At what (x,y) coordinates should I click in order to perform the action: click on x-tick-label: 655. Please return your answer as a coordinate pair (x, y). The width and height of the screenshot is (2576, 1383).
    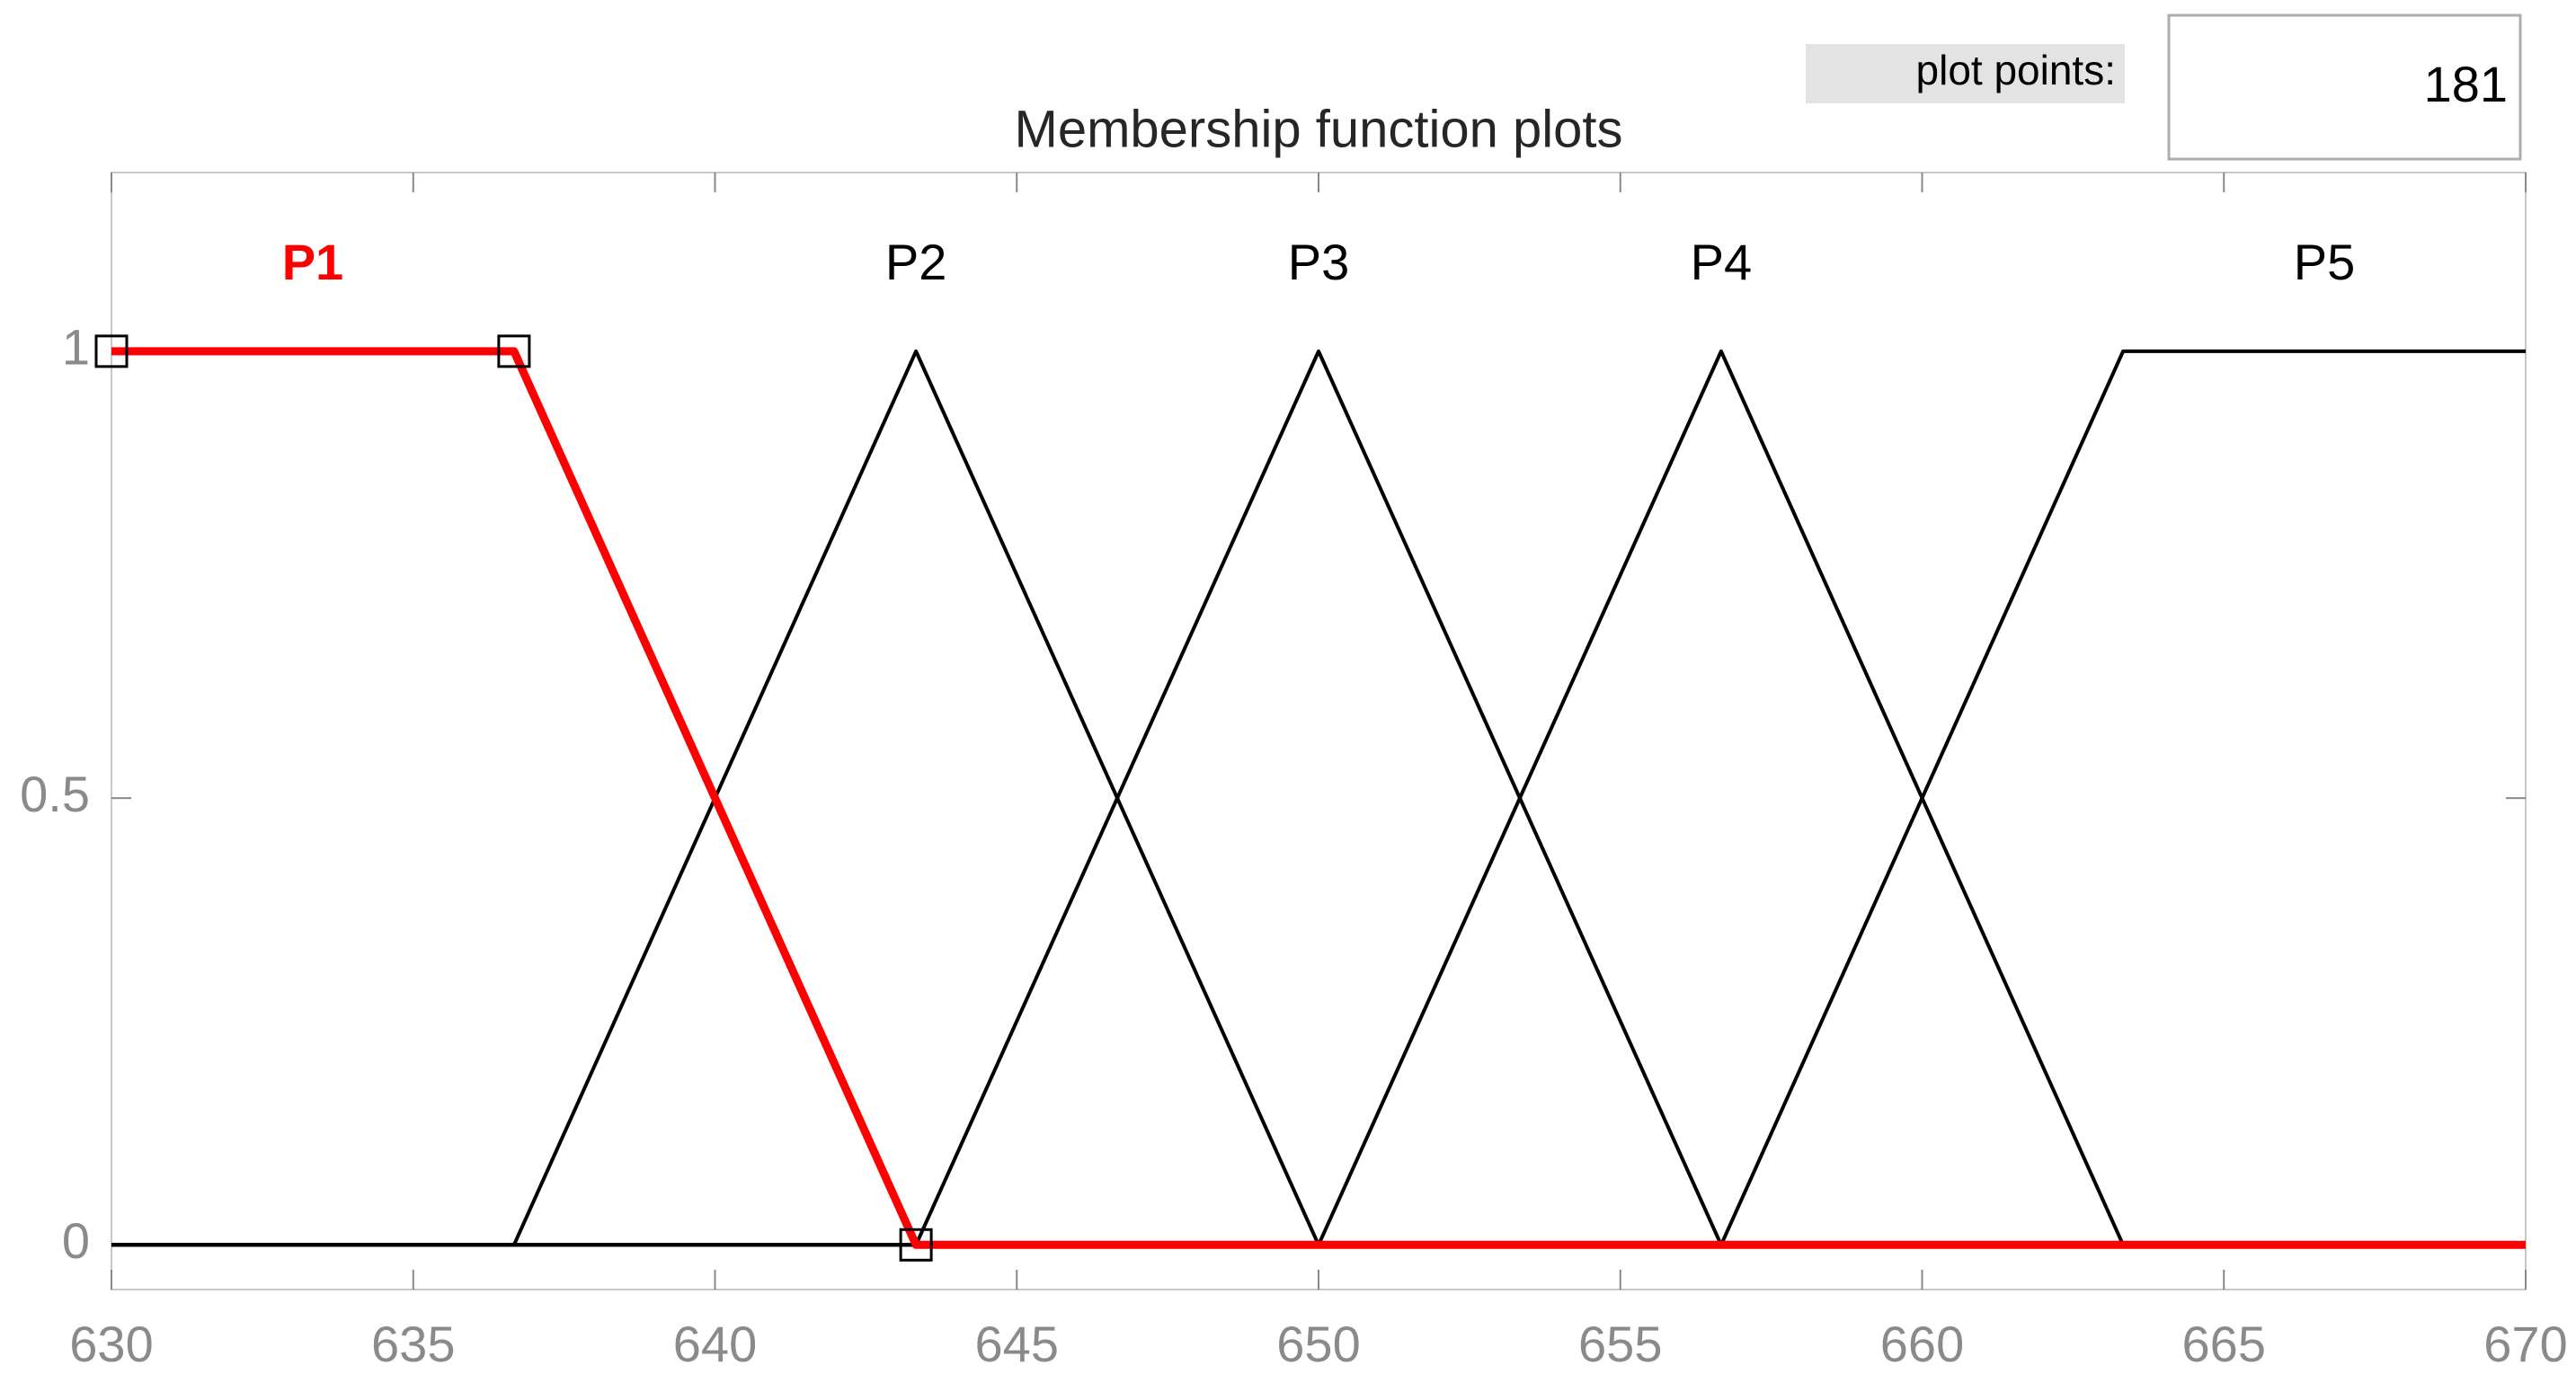
    Looking at the image, I should click on (1620, 1344).